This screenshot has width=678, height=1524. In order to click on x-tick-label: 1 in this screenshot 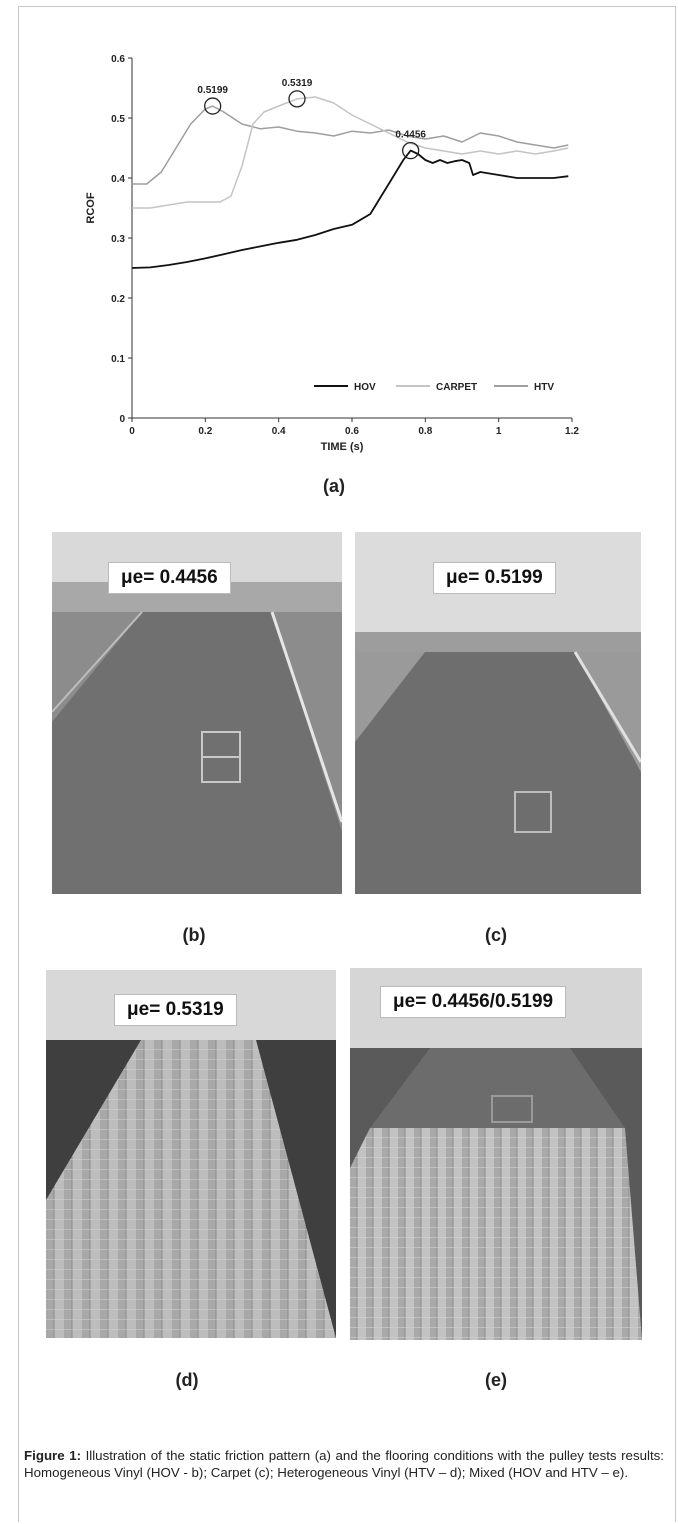, I will do `click(499, 431)`.